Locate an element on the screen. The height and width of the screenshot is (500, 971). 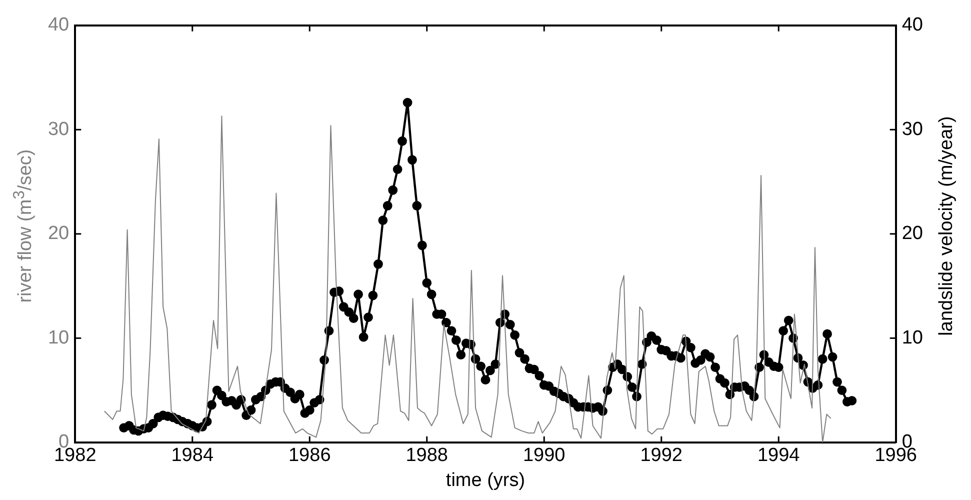
x-tick-label: 1984 is located at coordinates (192, 455).